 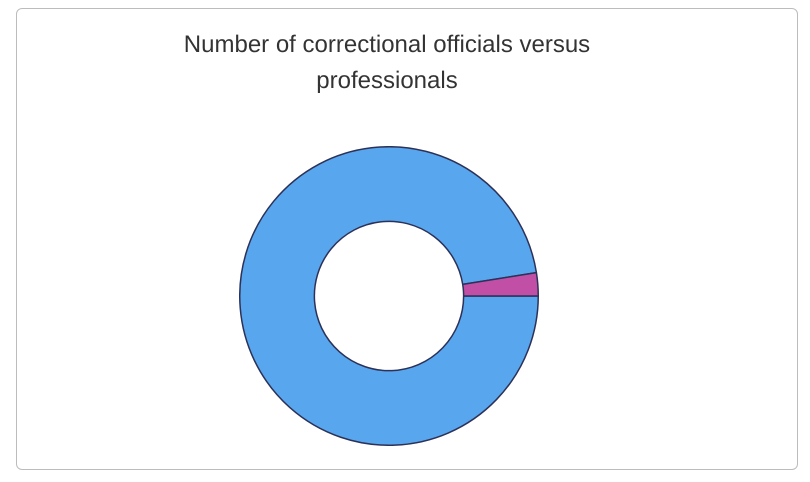 What do you see at coordinates (387, 63) in the screenshot?
I see `chart-title: Number of correctional officials versus professionals` at bounding box center [387, 63].